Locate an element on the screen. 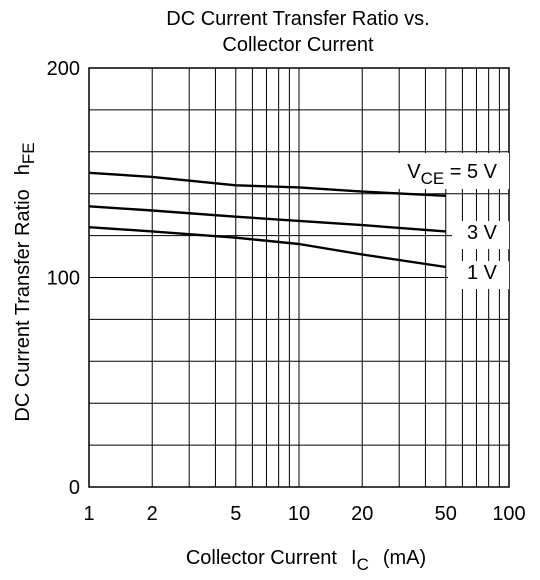  y-tick-label: 0 is located at coordinates (74, 488).